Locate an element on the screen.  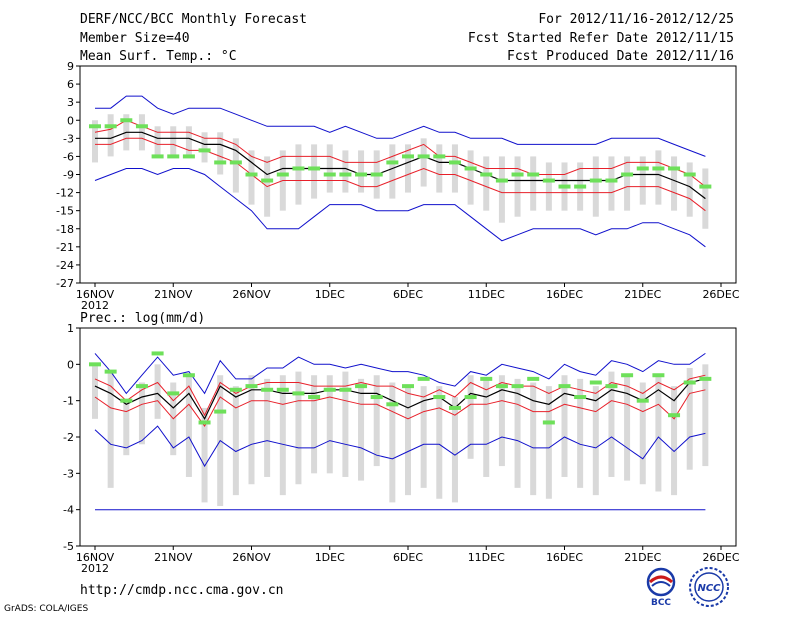
temp-xtick-label: 6DEC is located at coordinates (408, 294).